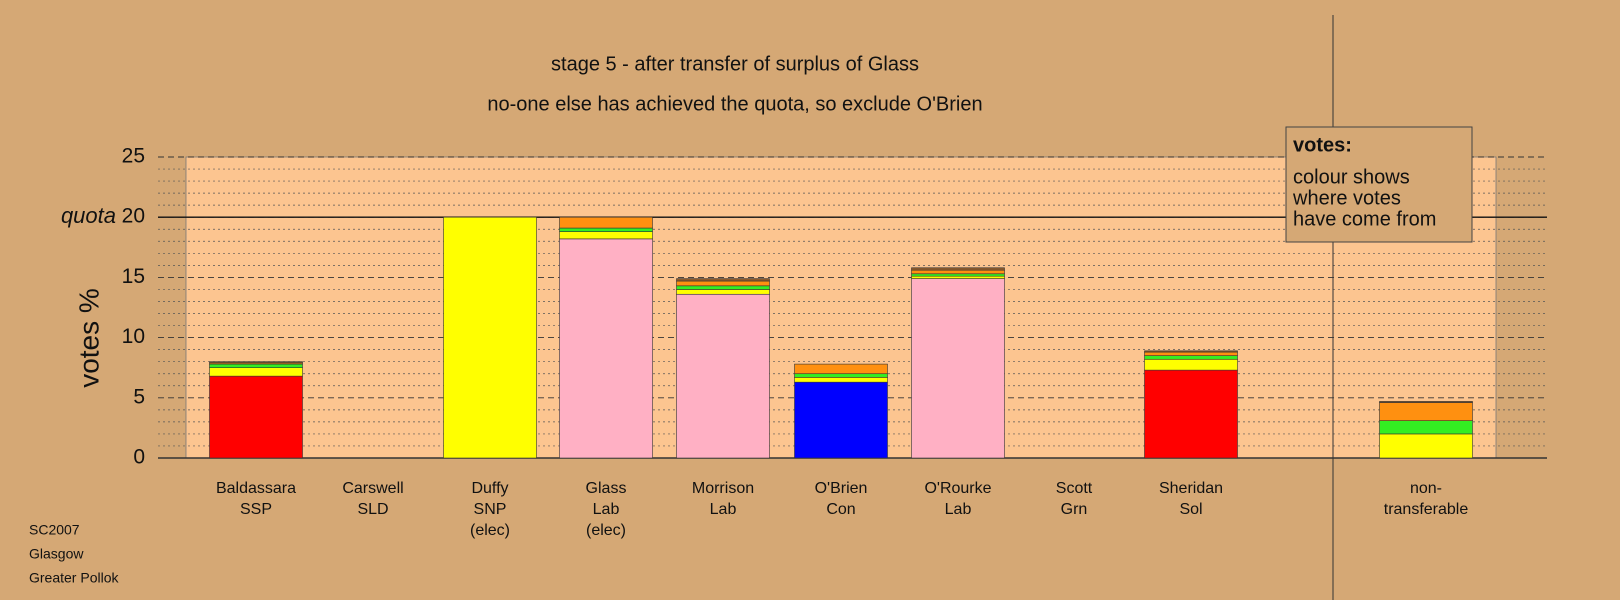  What do you see at coordinates (139, 457) in the screenshot?
I see `y-tick-label: 0` at bounding box center [139, 457].